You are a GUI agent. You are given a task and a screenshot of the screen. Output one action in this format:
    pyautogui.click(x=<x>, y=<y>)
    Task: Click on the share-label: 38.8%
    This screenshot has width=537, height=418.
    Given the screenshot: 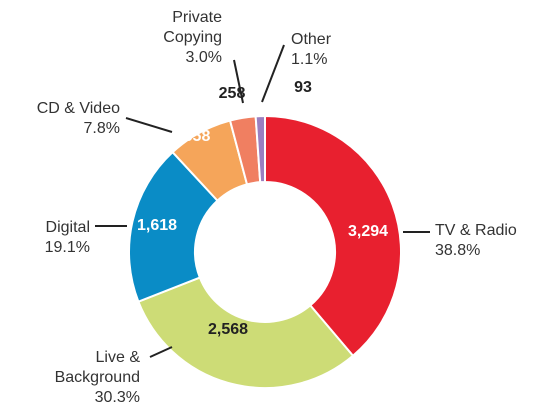 What is the action you would take?
    pyautogui.click(x=458, y=250)
    